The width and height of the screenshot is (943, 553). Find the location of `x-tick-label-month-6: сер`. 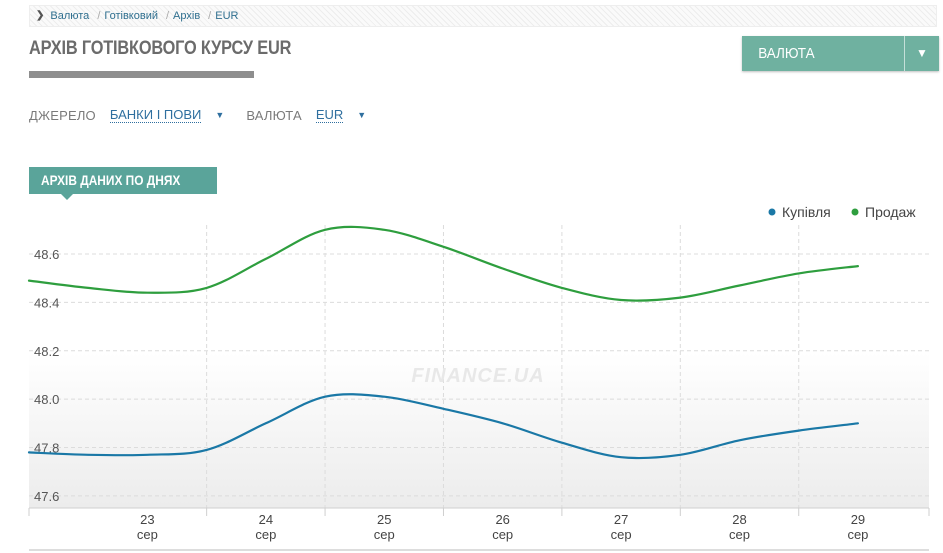

x-tick-label-month-6: сер is located at coordinates (857, 534).